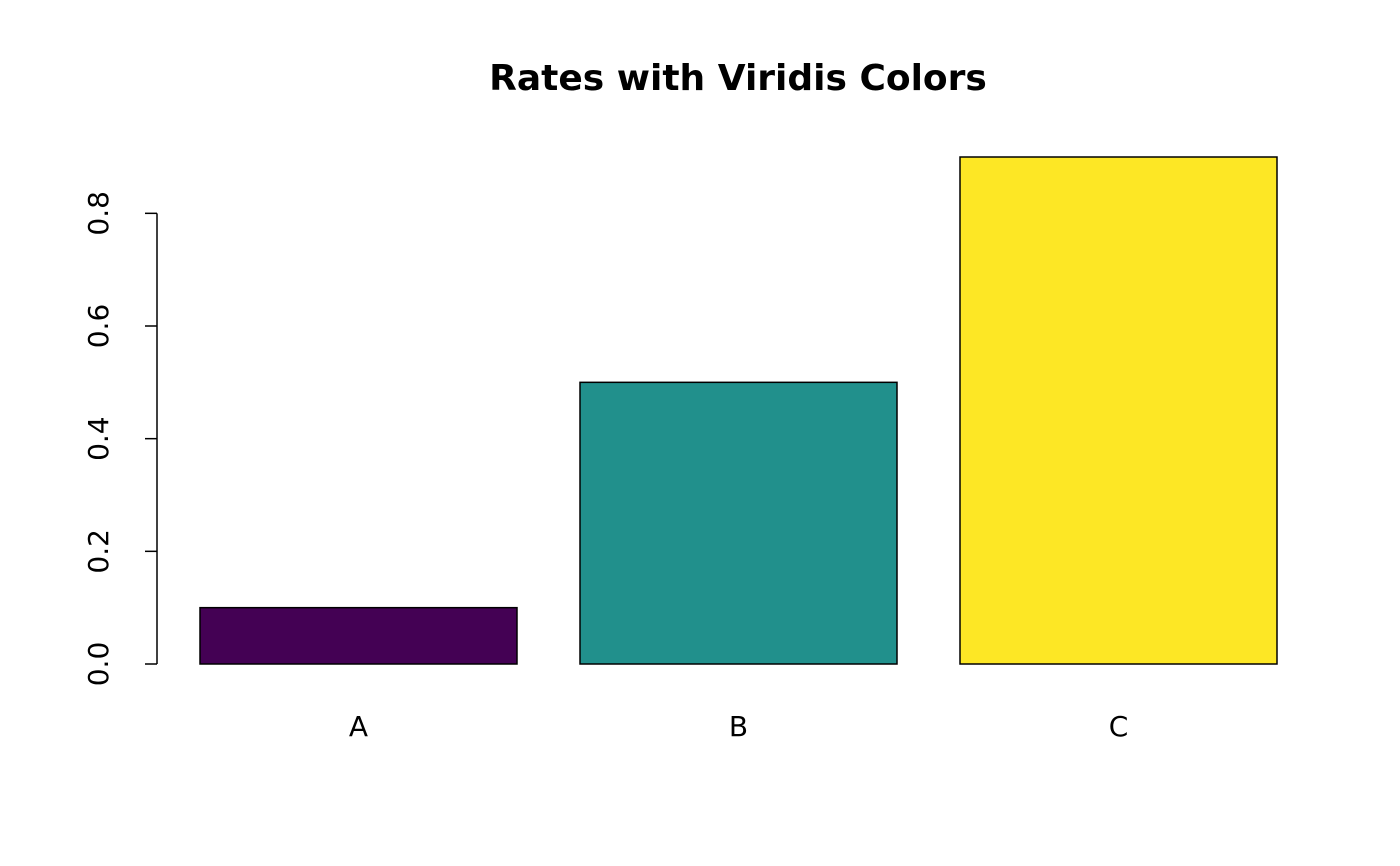  What do you see at coordinates (98, 326) in the screenshot?
I see `y-tick-label: 0.6` at bounding box center [98, 326].